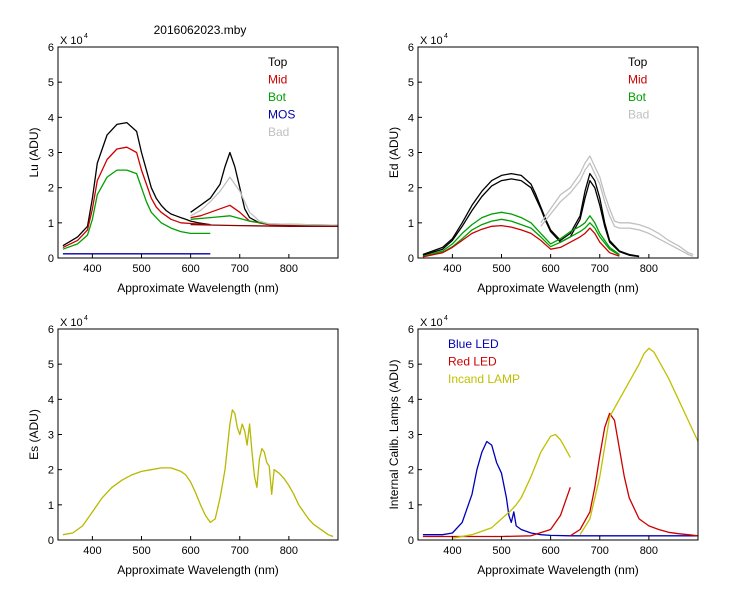 The width and height of the screenshot is (750, 600). I want to click on y-axis-label: Es (ADU), so click(34, 434).